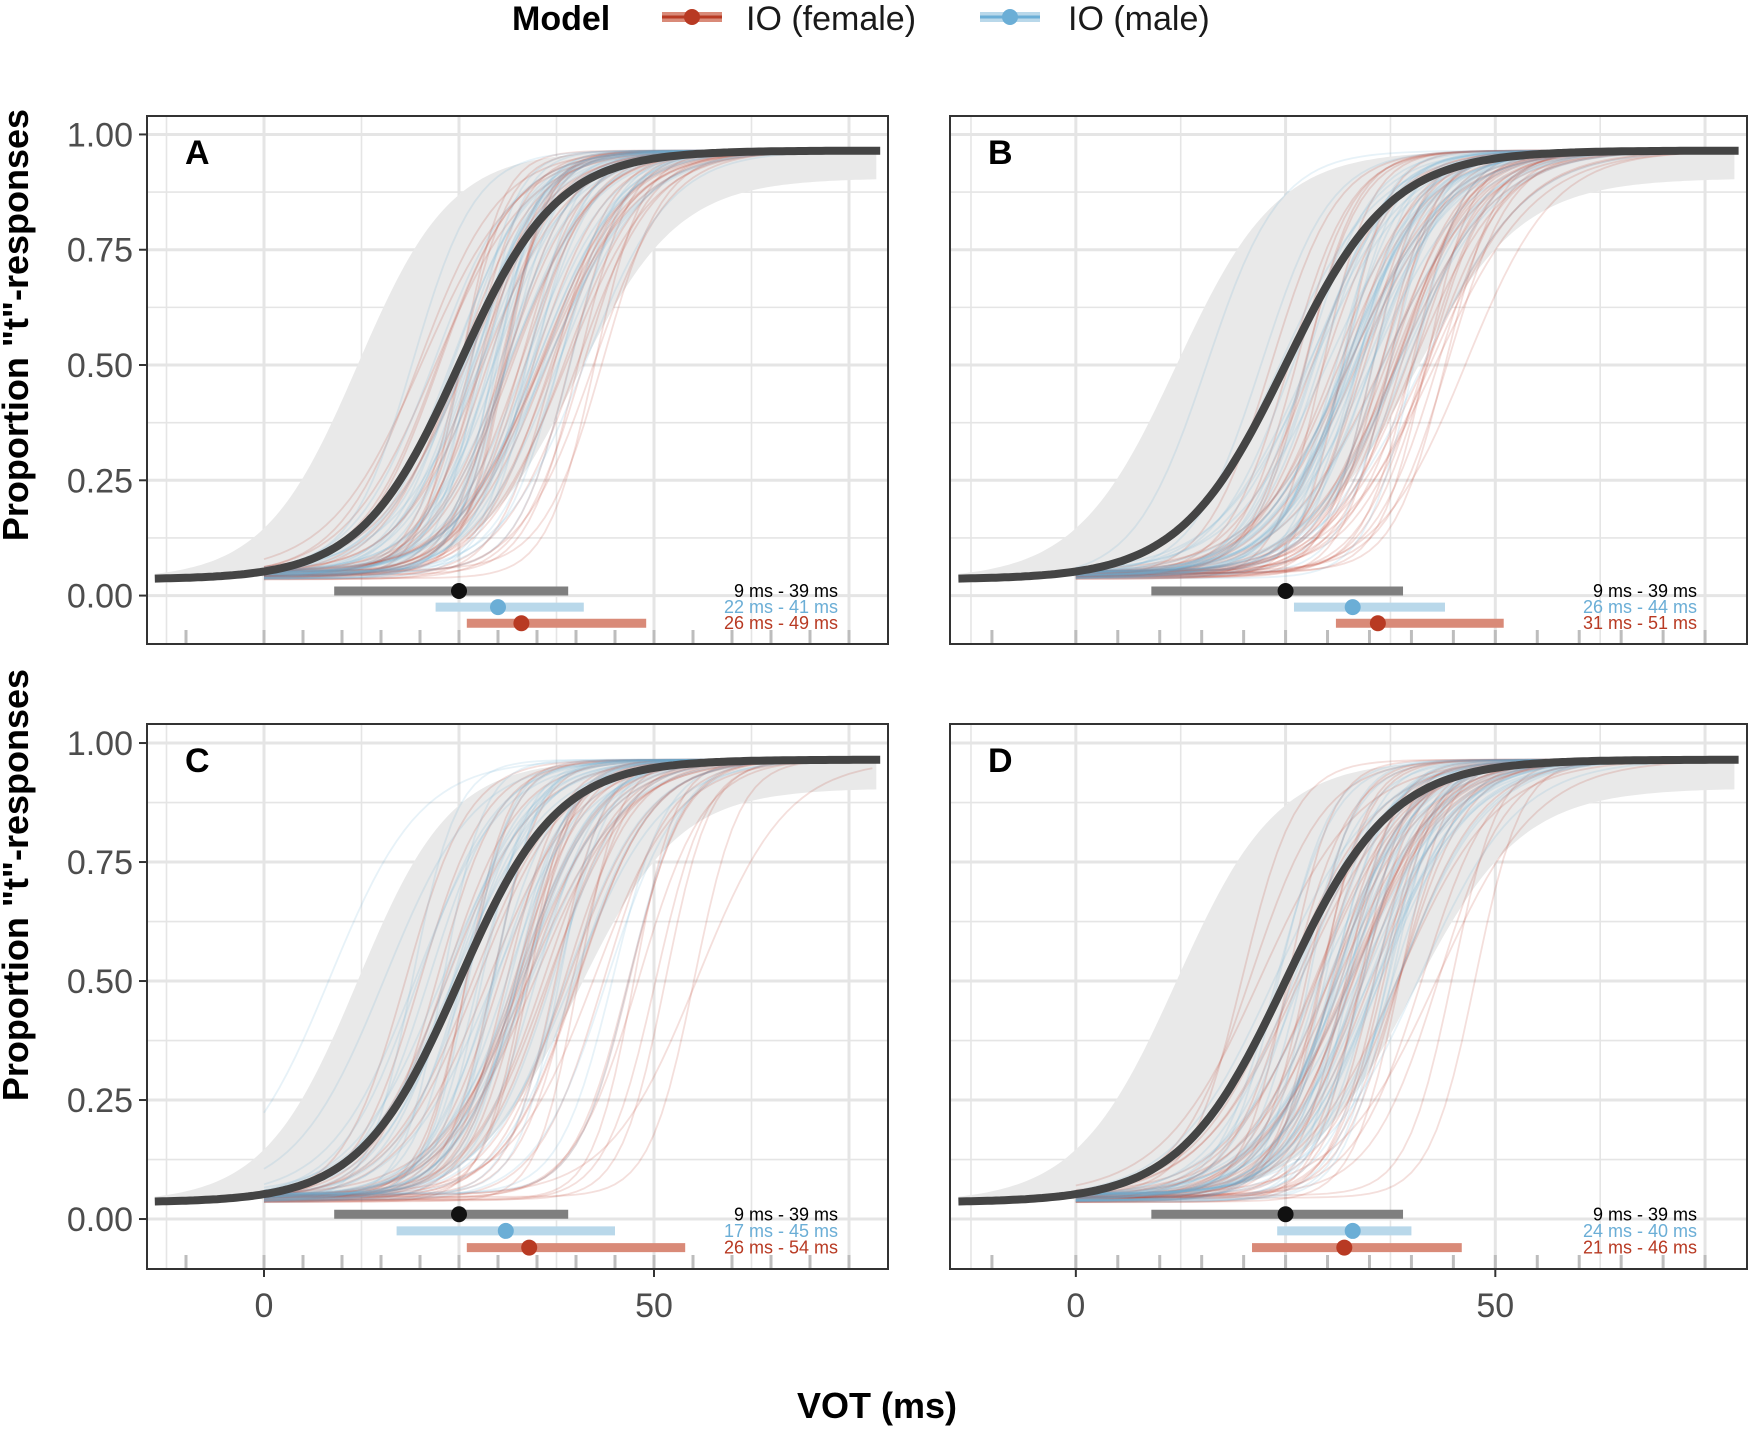  Describe the element at coordinates (1640, 1231) in the screenshot. I see `interval-label: 24 ms - 40 ms` at that location.